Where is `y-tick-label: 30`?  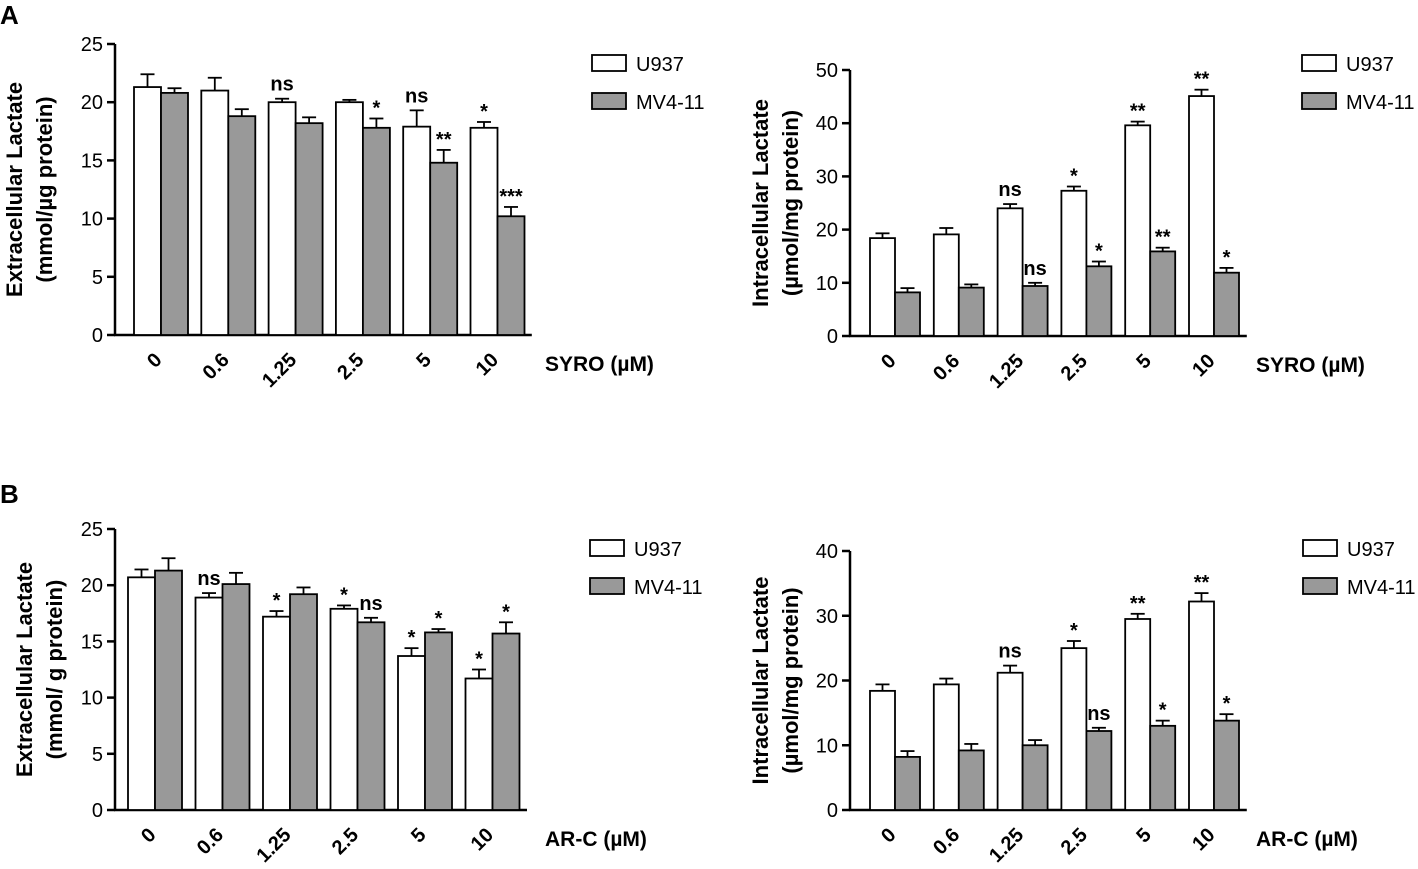 y-tick-label: 30 is located at coordinates (827, 617).